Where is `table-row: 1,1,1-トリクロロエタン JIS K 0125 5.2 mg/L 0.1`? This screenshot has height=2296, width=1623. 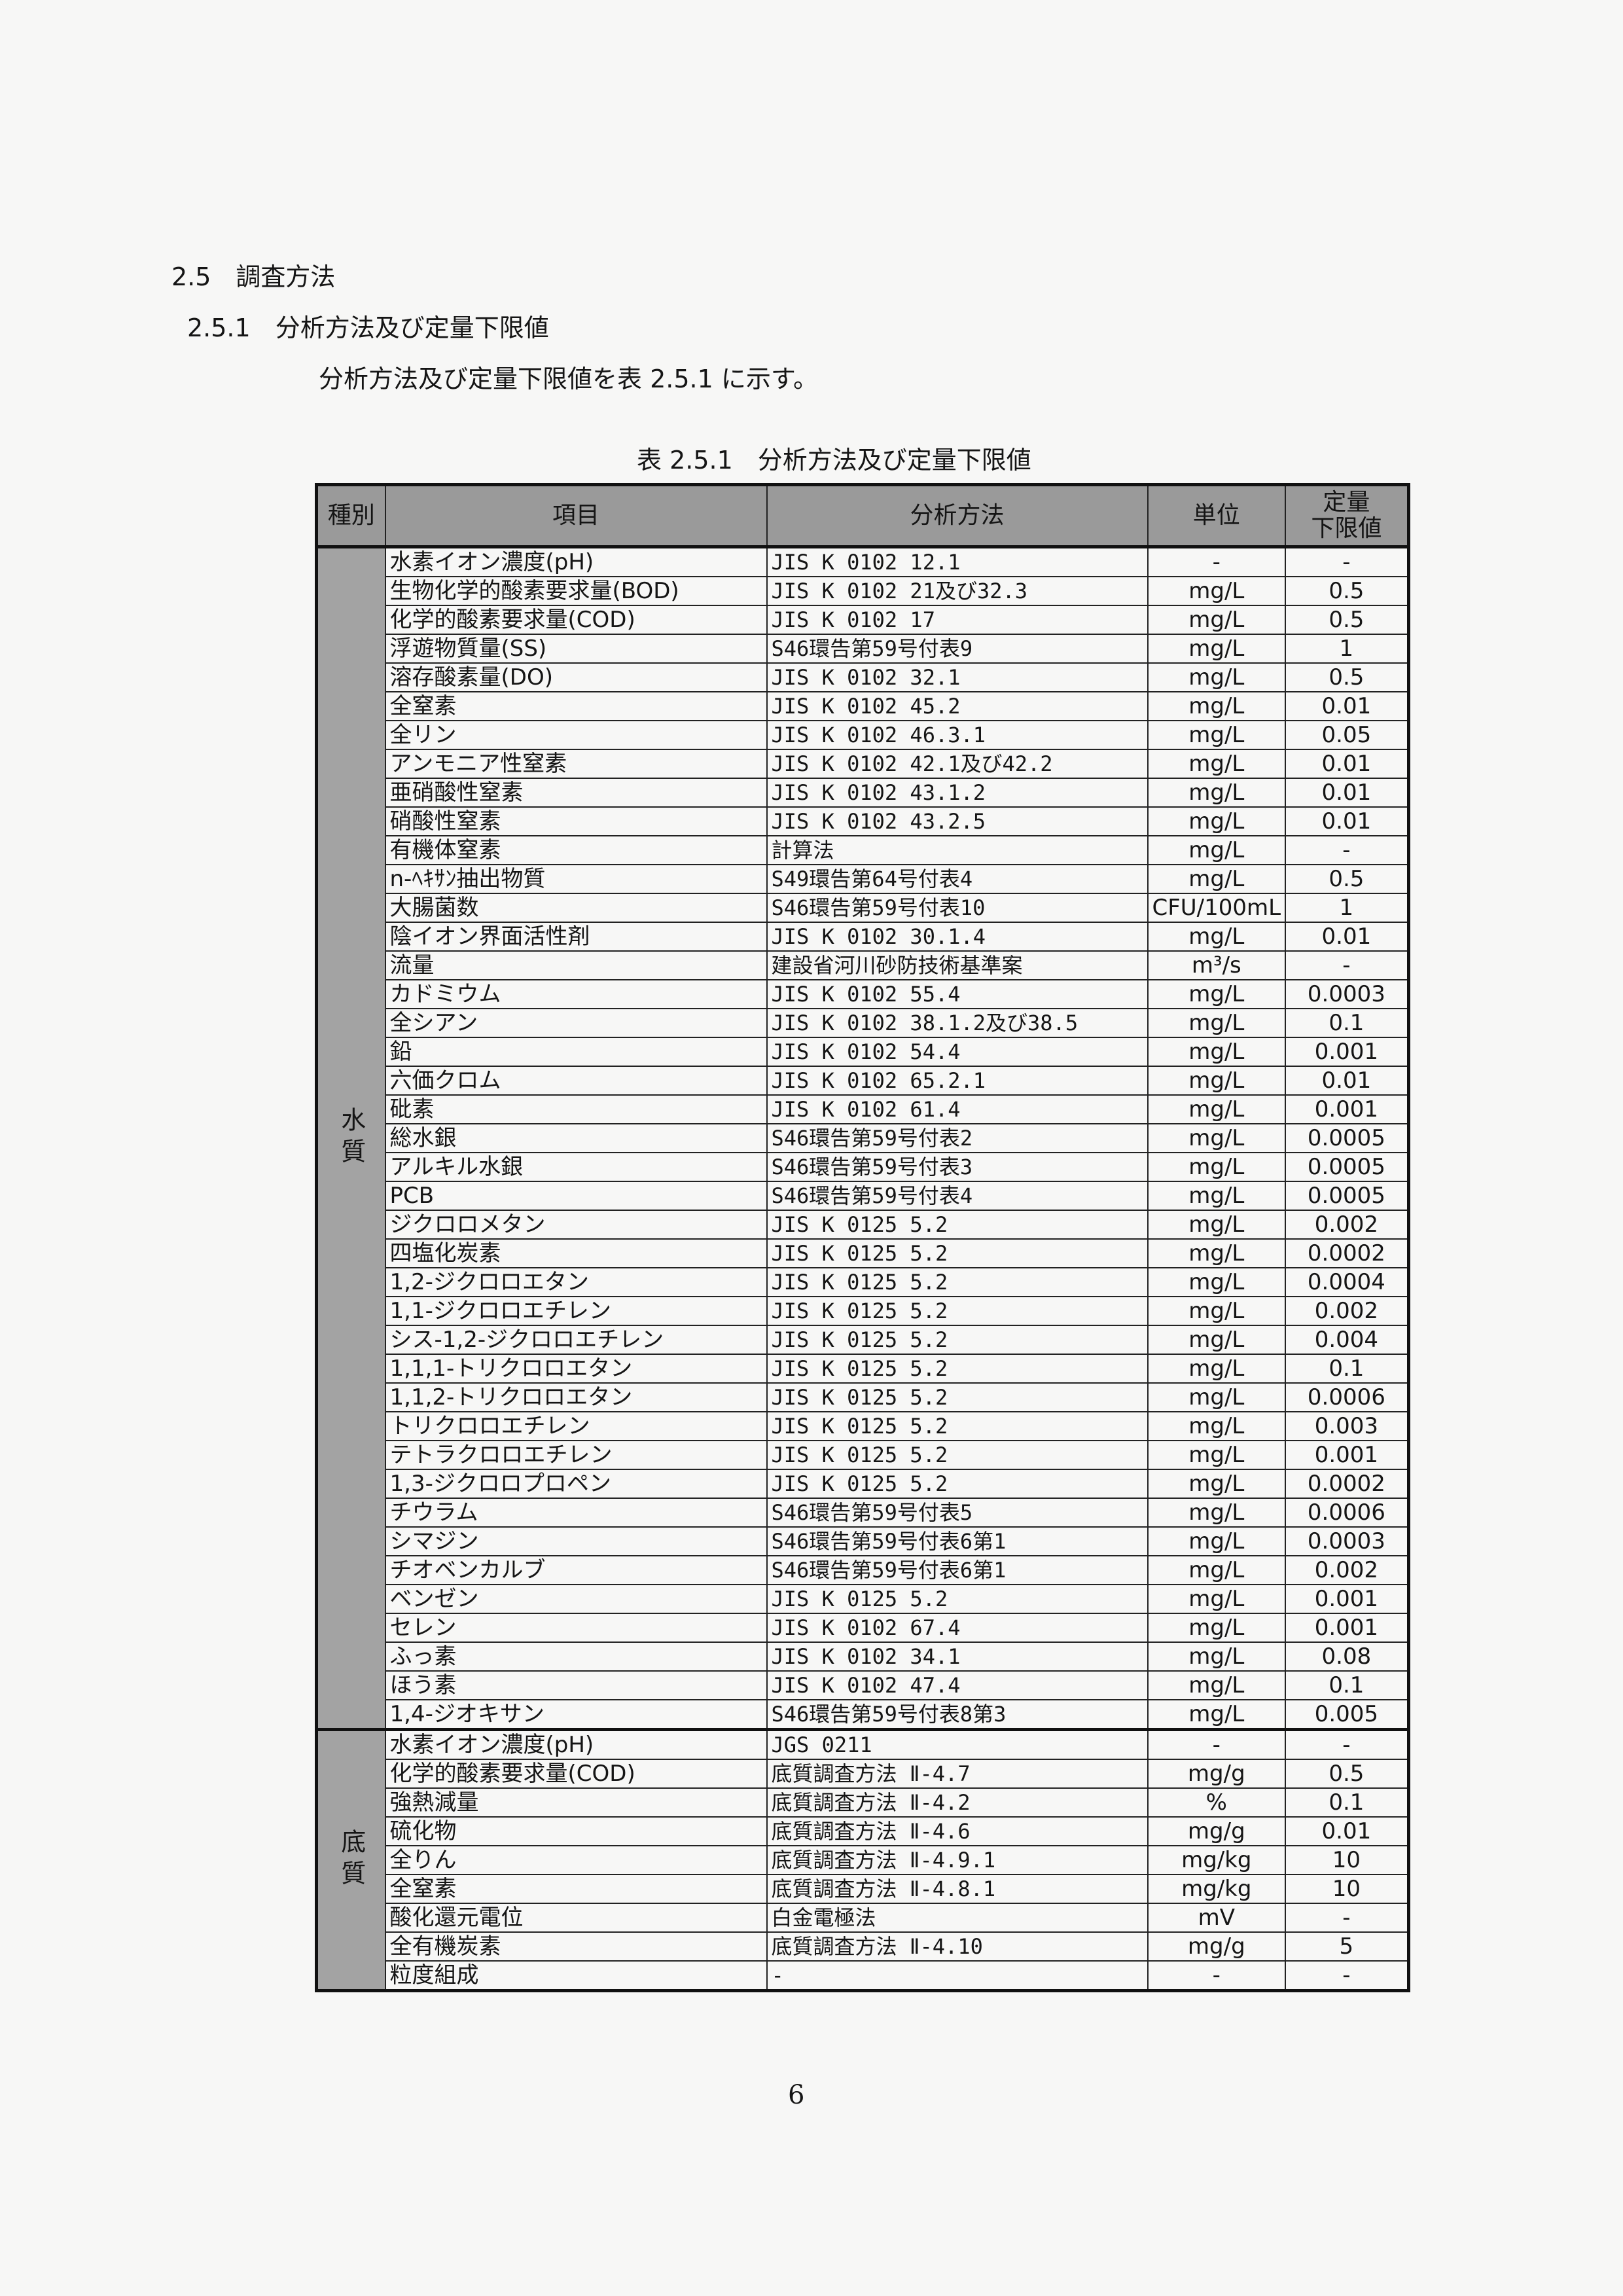
table-row: 1,1,1-トリクロロエタン JIS K 0125 5.2 mg/L 0.1 is located at coordinates (864, 1369).